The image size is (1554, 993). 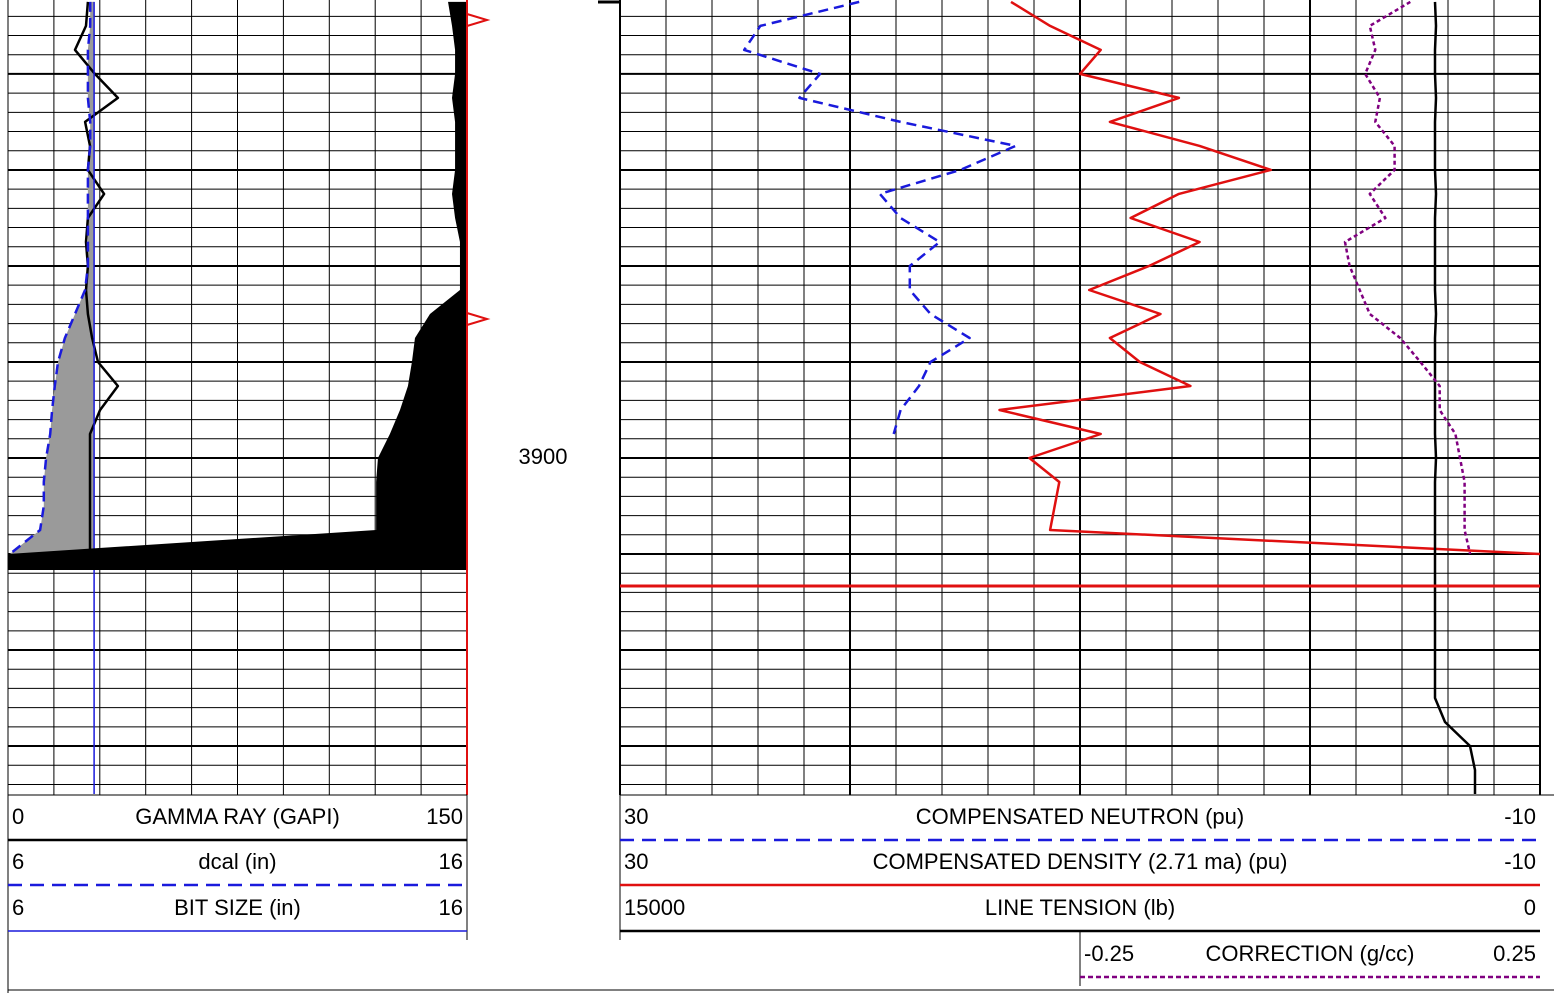 I want to click on scale-min: -0.25, so click(x=1109, y=953).